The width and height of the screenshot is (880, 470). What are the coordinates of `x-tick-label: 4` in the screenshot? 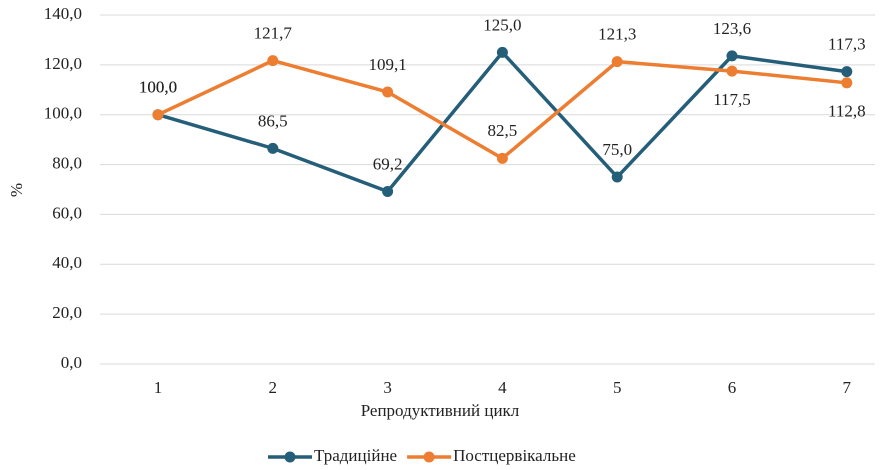 It's located at (502, 387).